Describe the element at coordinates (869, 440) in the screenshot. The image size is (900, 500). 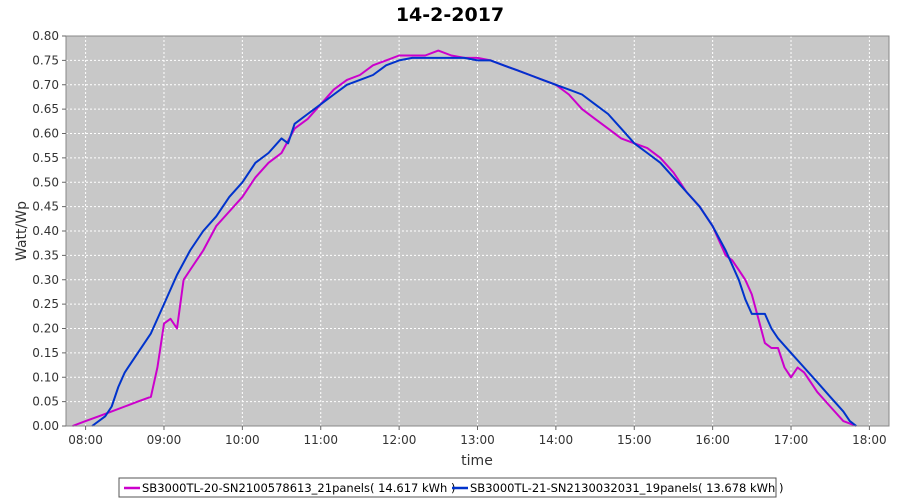
I see `x-tick-label: 18:00` at that location.